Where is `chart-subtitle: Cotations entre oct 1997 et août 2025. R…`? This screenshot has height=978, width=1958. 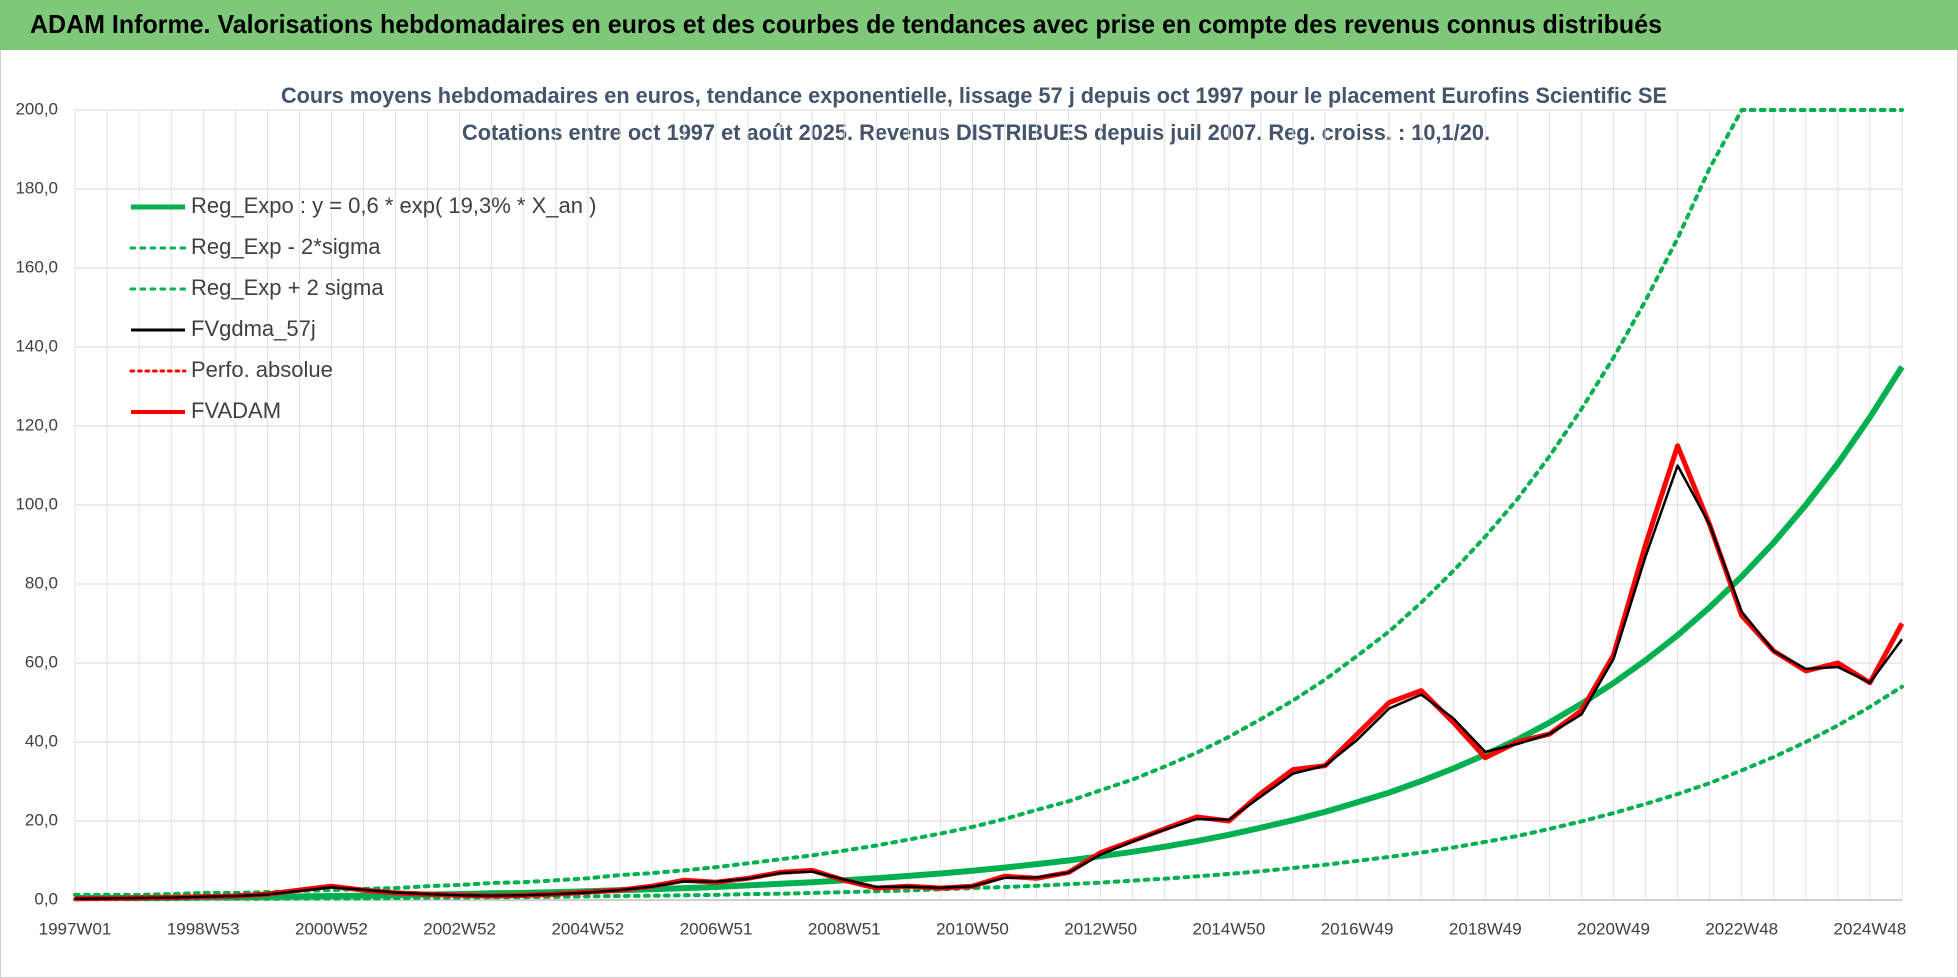
chart-subtitle: Cotations entre oct 1997 et août 2025. R… is located at coordinates (976, 132).